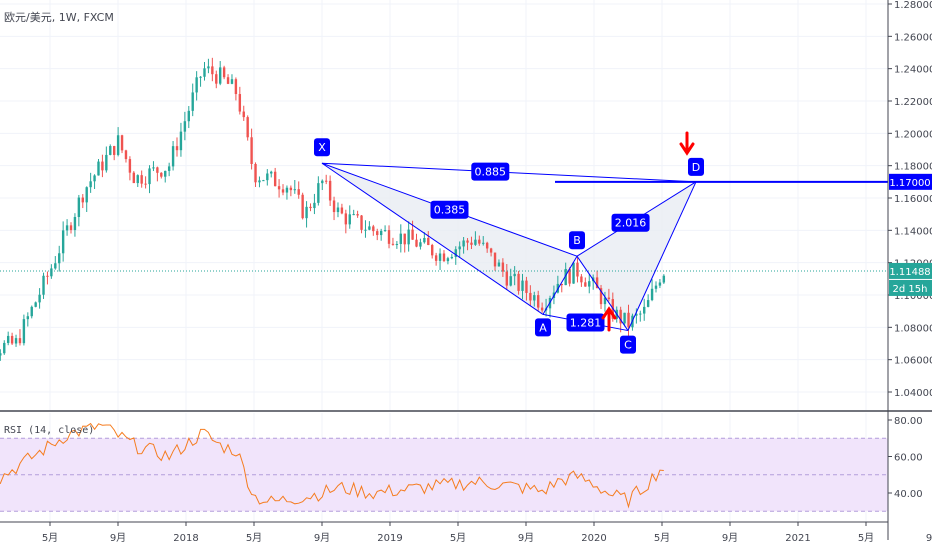  What do you see at coordinates (631, 223) in the screenshot?
I see `ratio-label: 2.016` at bounding box center [631, 223].